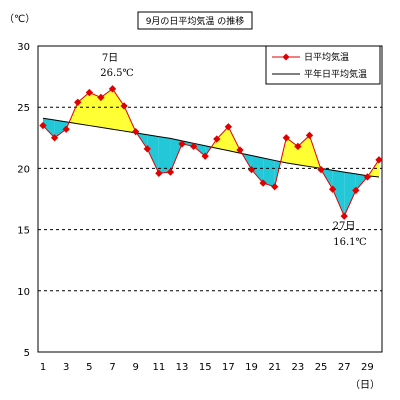  I want to click on chart-title: 9月の日平均気温 の推移, so click(195, 21).